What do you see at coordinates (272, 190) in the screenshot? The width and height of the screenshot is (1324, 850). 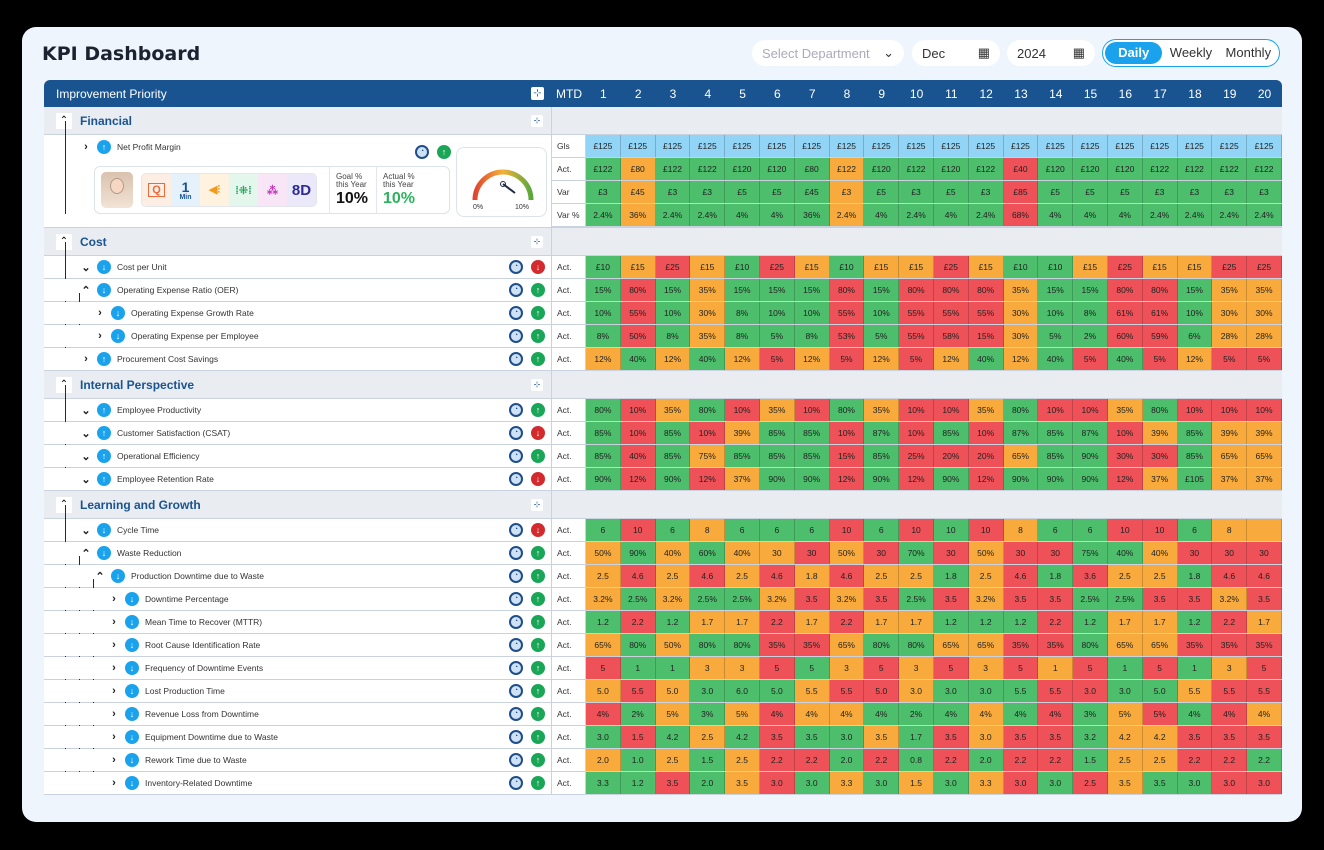 I see `network-icon: ⁂` at bounding box center [272, 190].